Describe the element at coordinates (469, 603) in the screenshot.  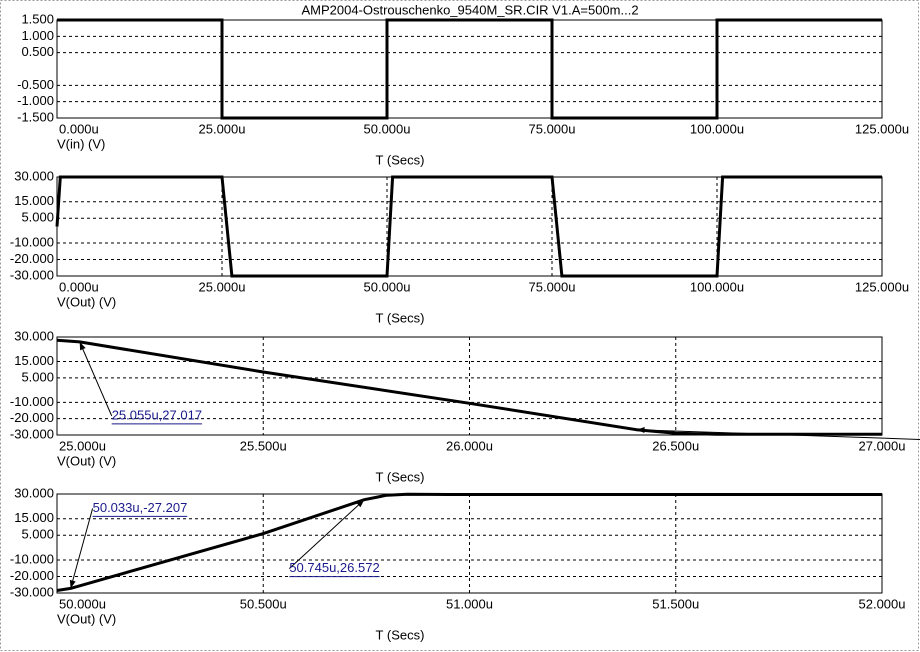
I see `x-tick-label: 51.000u` at that location.